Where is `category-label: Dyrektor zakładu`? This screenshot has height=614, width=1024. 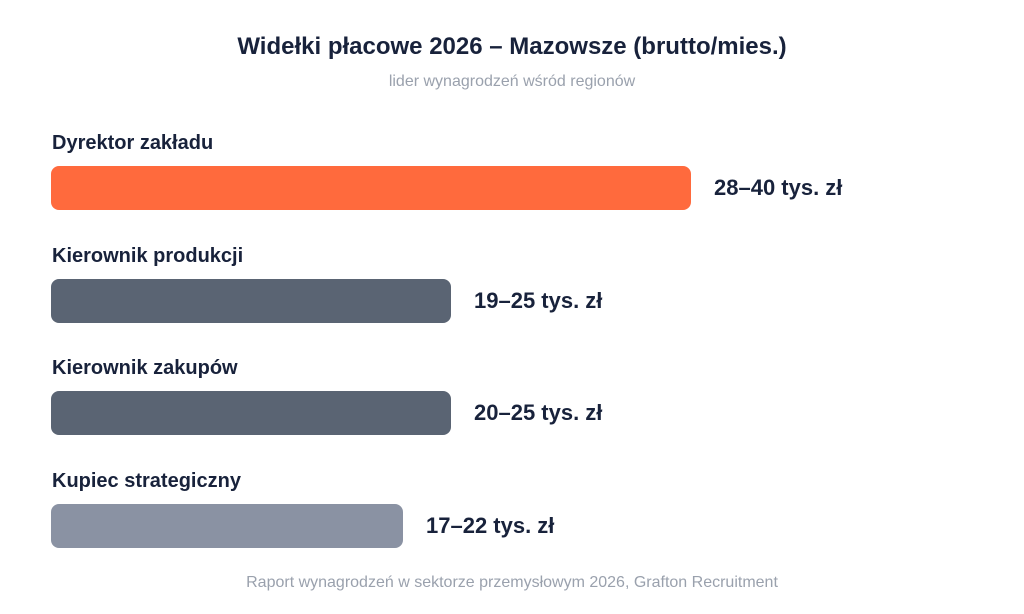 category-label: Dyrektor zakładu is located at coordinates (133, 143).